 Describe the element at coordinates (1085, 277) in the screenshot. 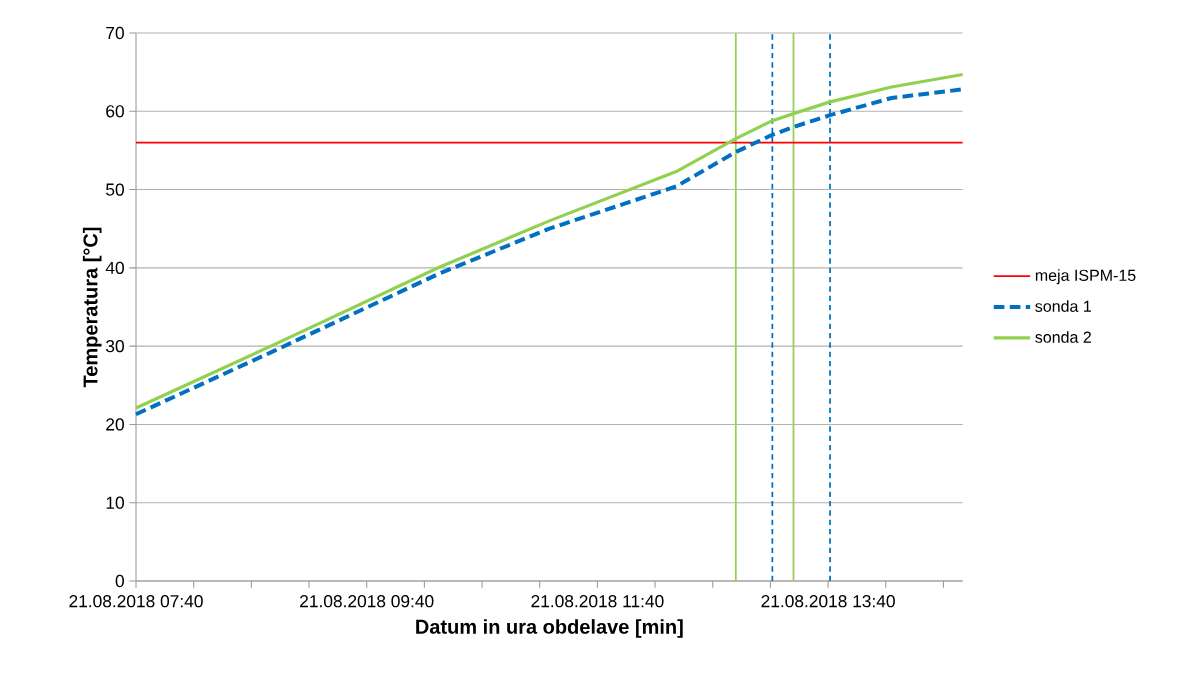

I see `legend-label: meja ISPM-15` at that location.